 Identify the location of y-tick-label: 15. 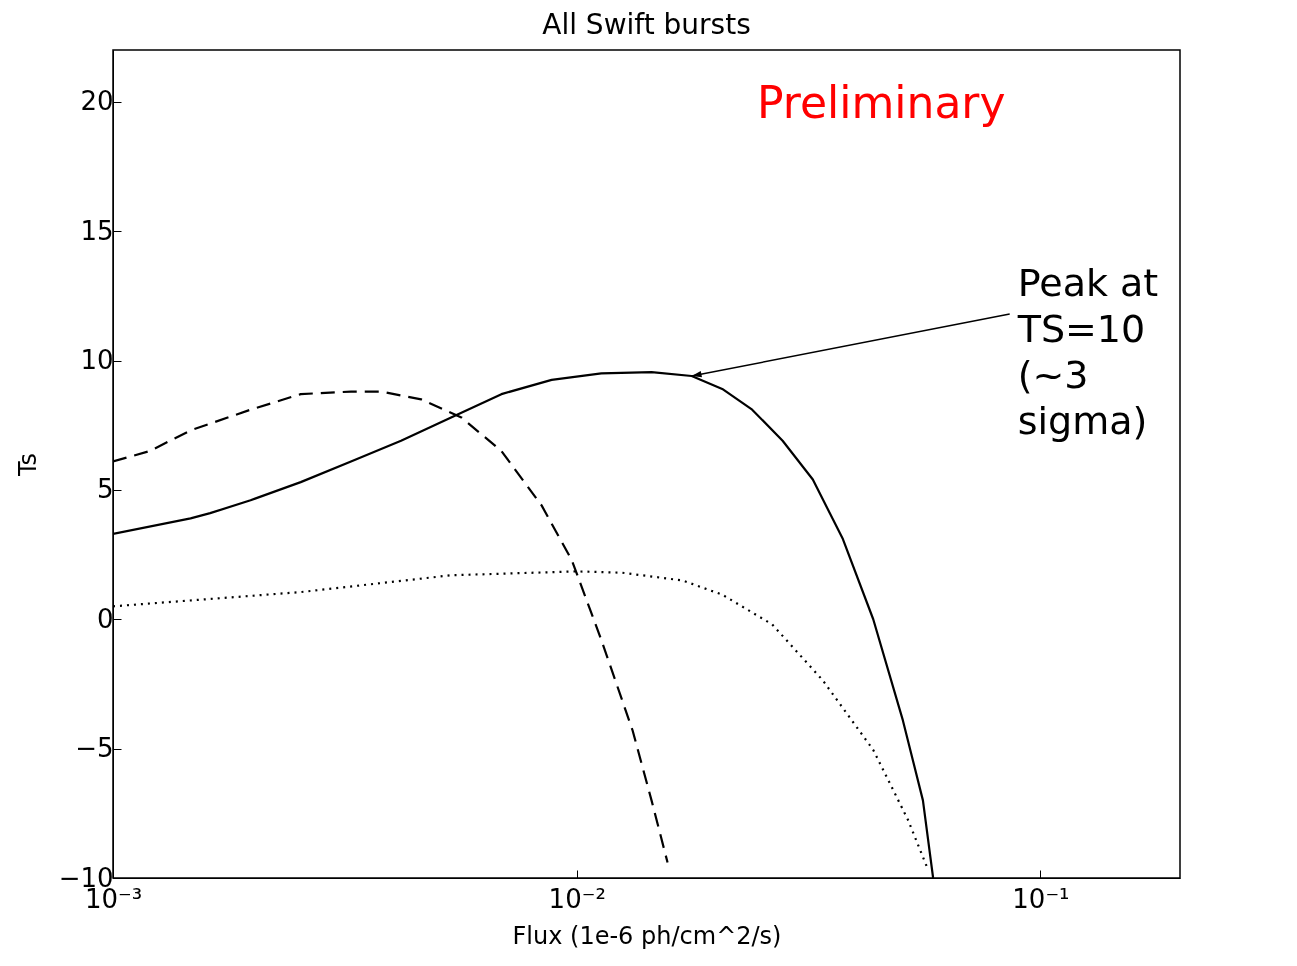
(97, 230).